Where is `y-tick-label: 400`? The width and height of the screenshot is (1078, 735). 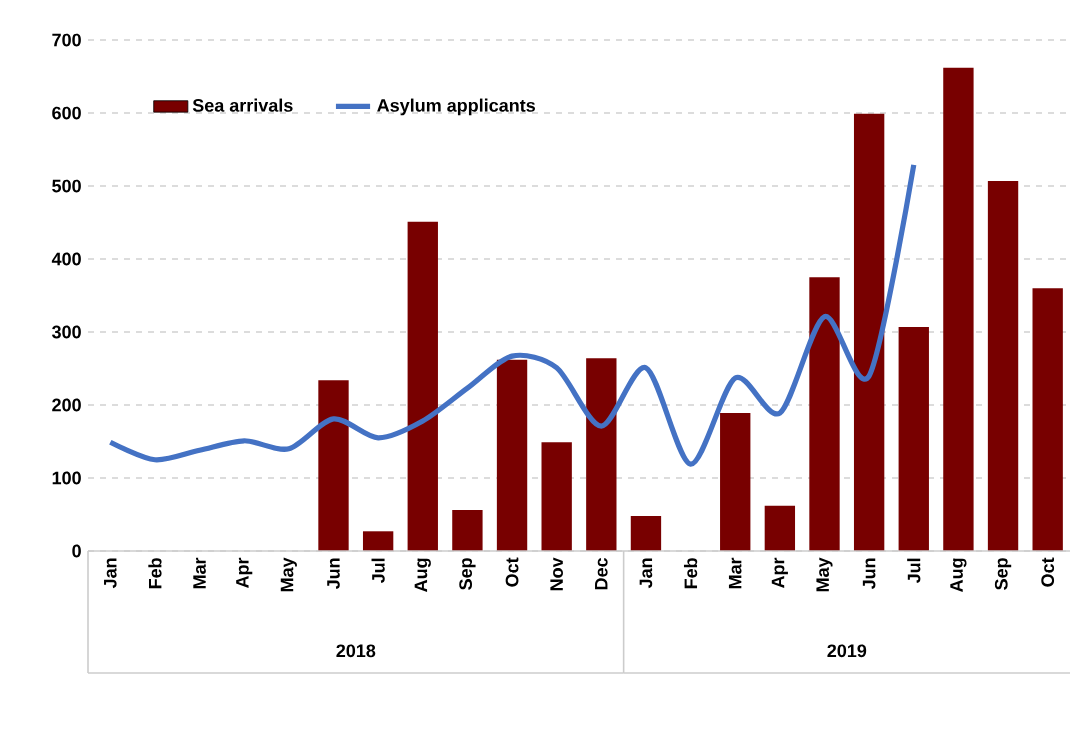 y-tick-label: 400 is located at coordinates (66, 259).